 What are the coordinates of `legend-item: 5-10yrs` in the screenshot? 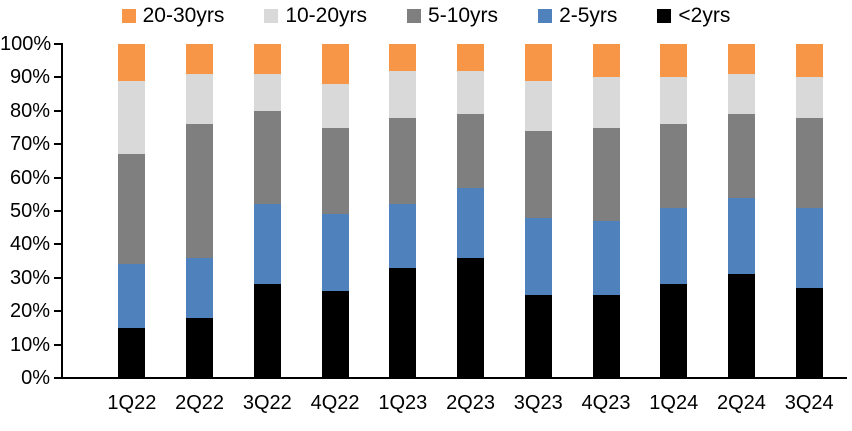 It's located at (452, 16).